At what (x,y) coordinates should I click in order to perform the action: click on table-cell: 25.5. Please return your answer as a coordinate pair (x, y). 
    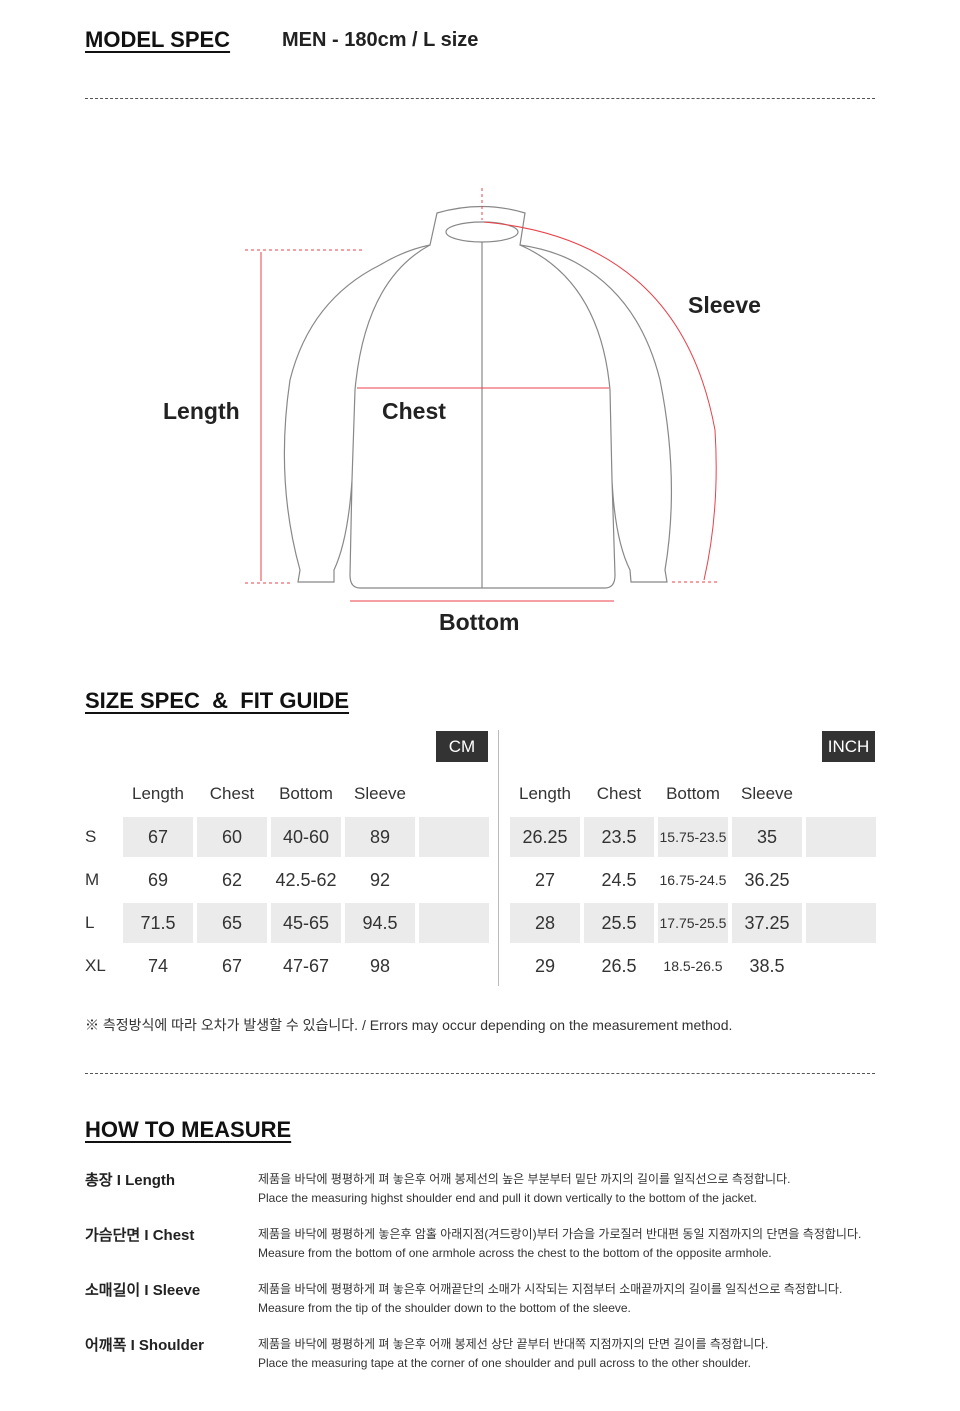
    Looking at the image, I should click on (619, 923).